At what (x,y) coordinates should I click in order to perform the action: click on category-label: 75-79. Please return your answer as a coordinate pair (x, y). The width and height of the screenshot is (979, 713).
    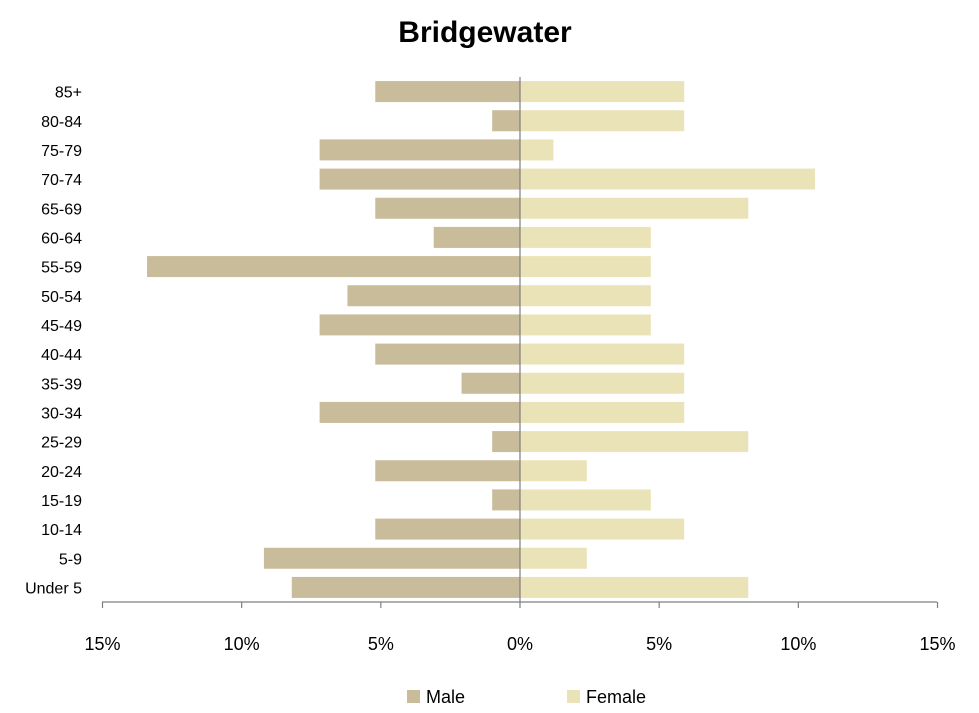
    Looking at the image, I should click on (61, 151).